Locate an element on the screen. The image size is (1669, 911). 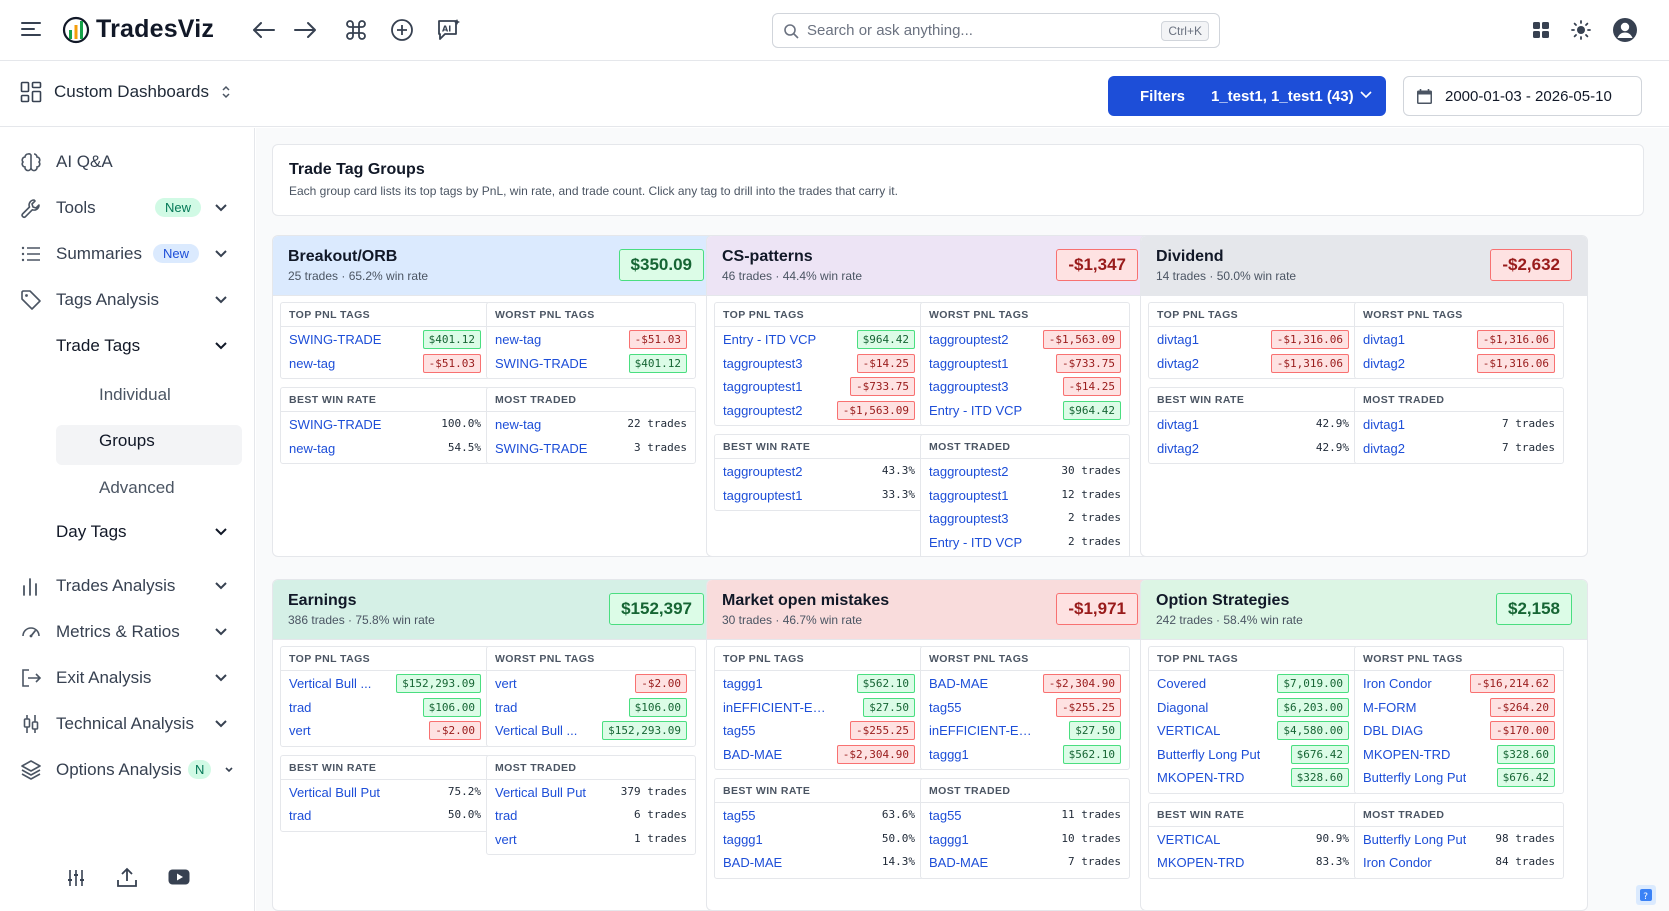
tag-row: tag55 11 trades is located at coordinates (1025, 815).